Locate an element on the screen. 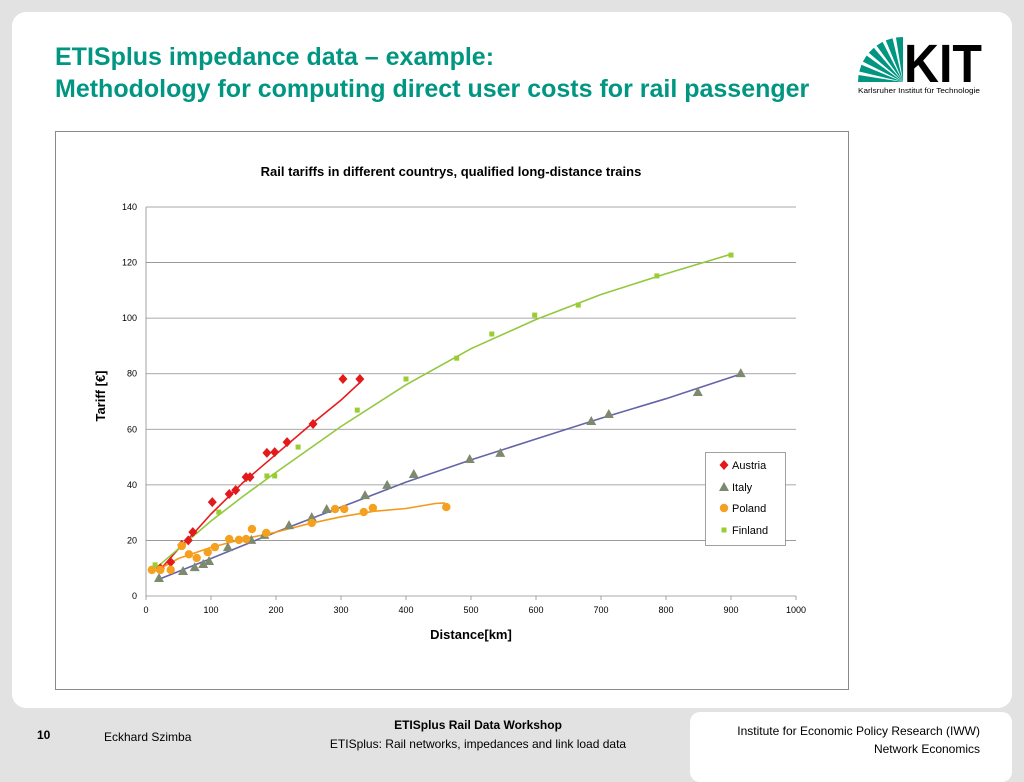 Image resolution: width=1024 pixels, height=782 pixels. x-axis-label: Distance[km] is located at coordinates (471, 634).